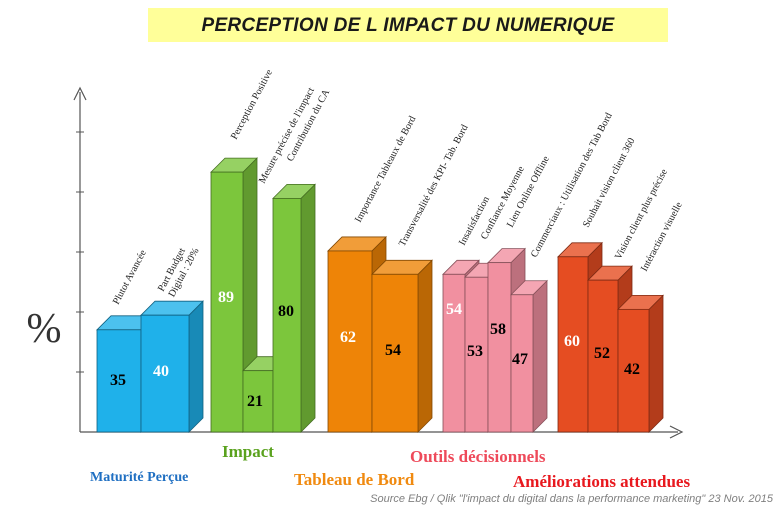  What do you see at coordinates (478, 456) in the screenshot?
I see `group-label-outils-decisionnels: Outils décisionnels` at bounding box center [478, 456].